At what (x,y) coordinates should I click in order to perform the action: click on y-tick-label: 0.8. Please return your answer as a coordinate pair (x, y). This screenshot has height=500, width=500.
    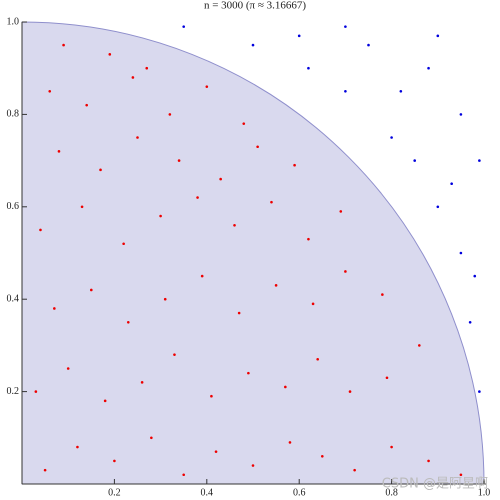
    Looking at the image, I should click on (13, 114).